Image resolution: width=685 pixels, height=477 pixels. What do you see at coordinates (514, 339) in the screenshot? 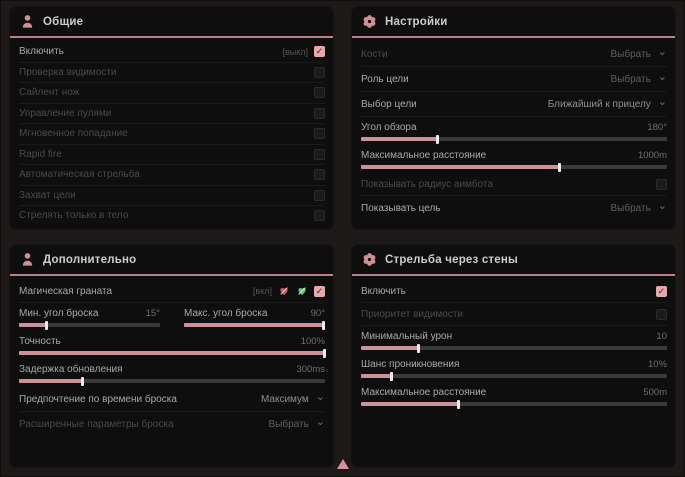
I see `row-min-damage: Минимальный урон 10` at bounding box center [514, 339].